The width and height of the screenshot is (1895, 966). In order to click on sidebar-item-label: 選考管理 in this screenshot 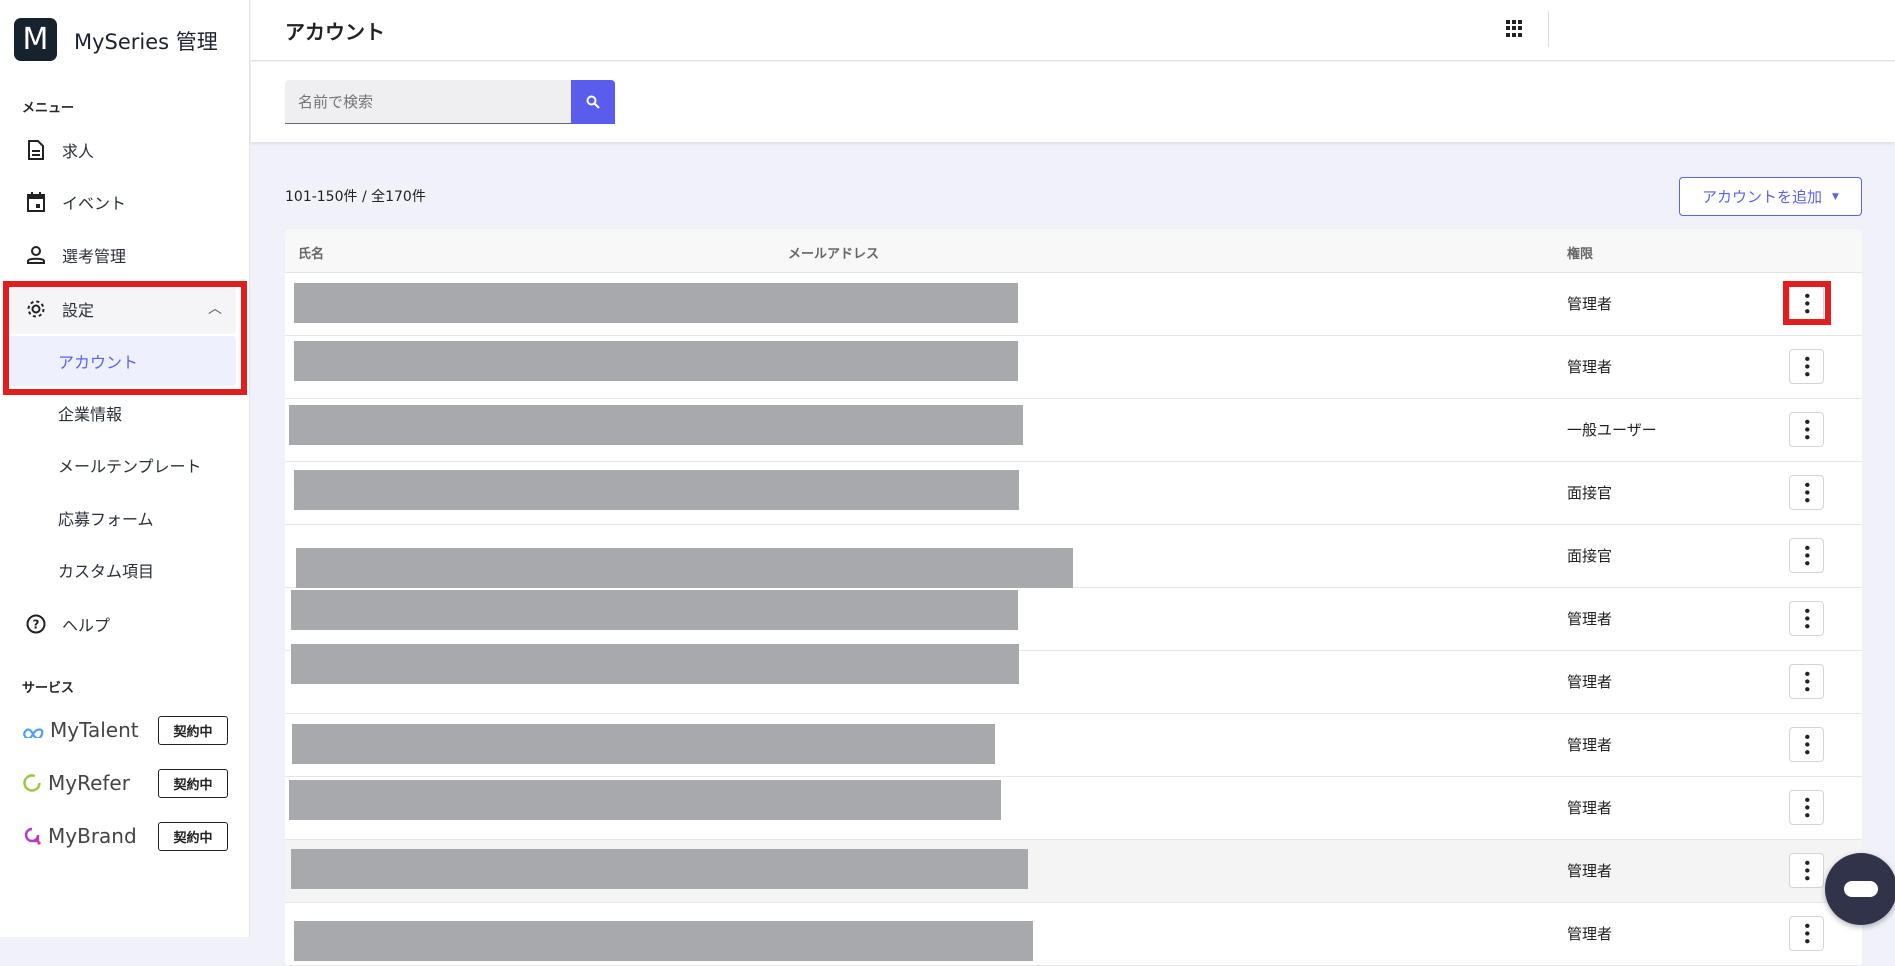, I will do `click(94, 256)`.